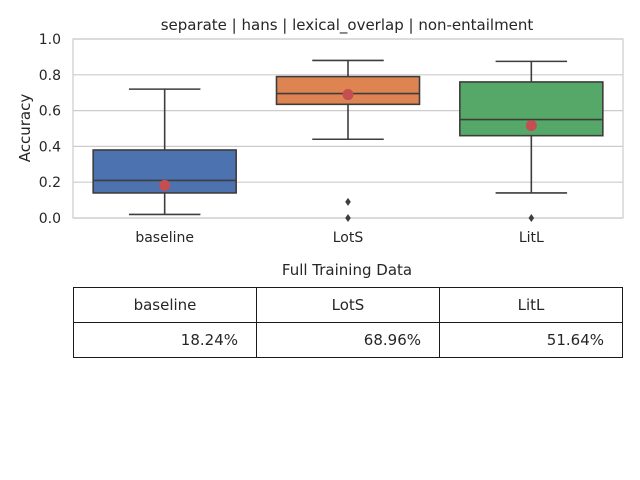 The image size is (640, 480). I want to click on y-tick-label: 0.4, so click(50, 147).